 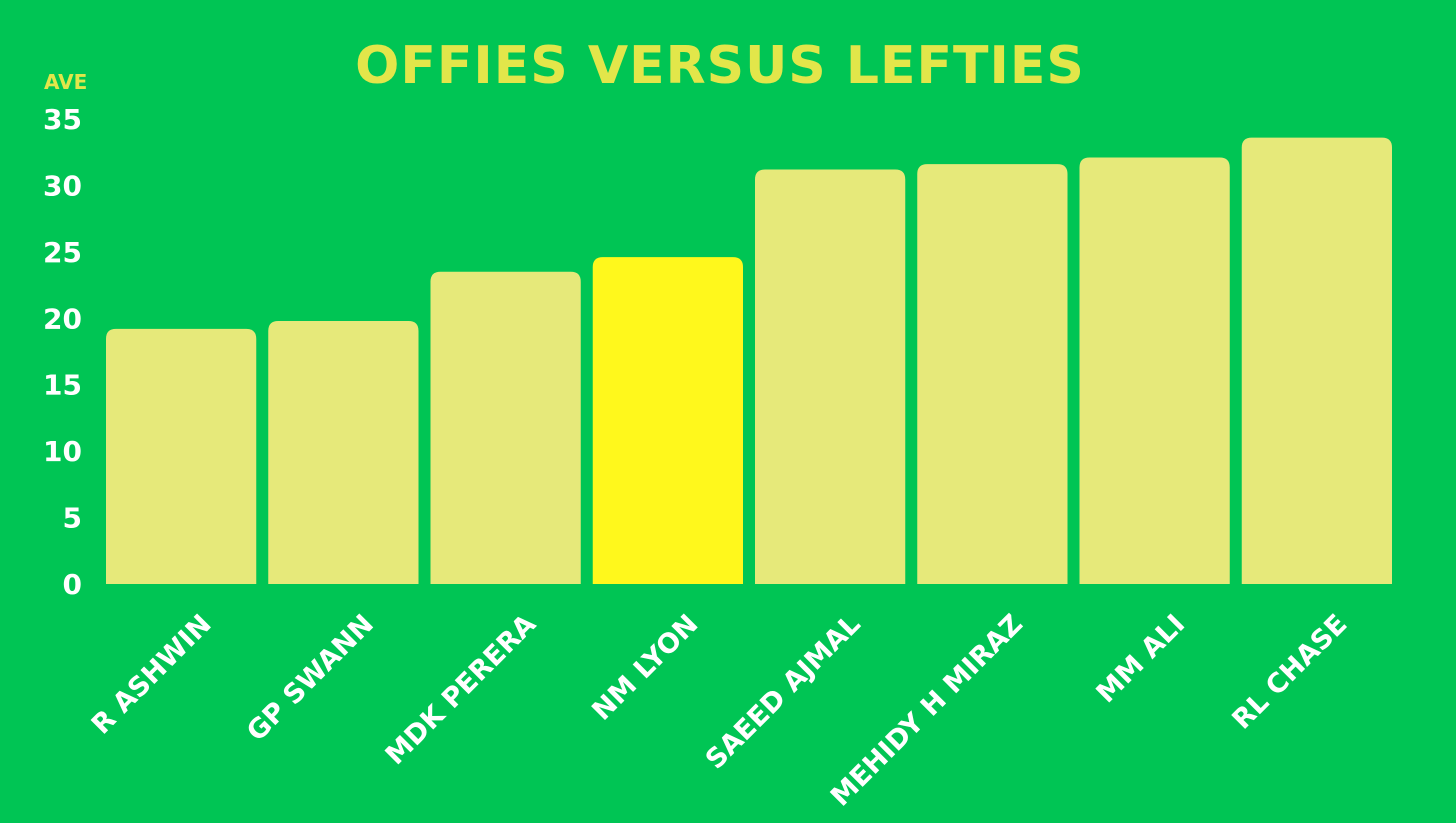 I want to click on bar-gp-swann, so click(x=343, y=452).